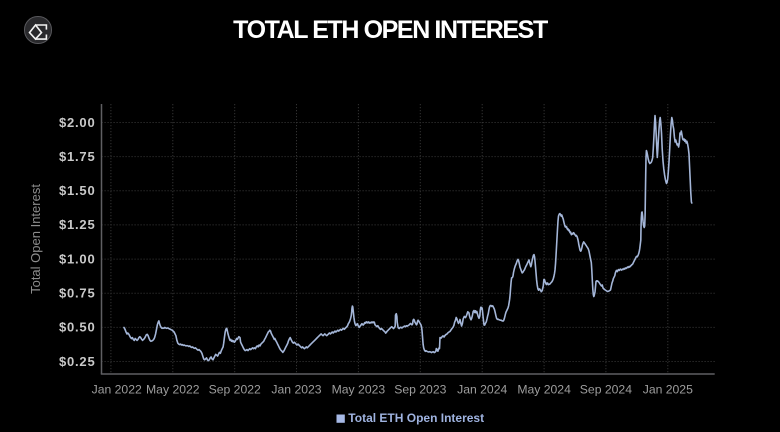 The image size is (780, 432). What do you see at coordinates (544, 390) in the screenshot?
I see `svg-text: May 2024` at bounding box center [544, 390].